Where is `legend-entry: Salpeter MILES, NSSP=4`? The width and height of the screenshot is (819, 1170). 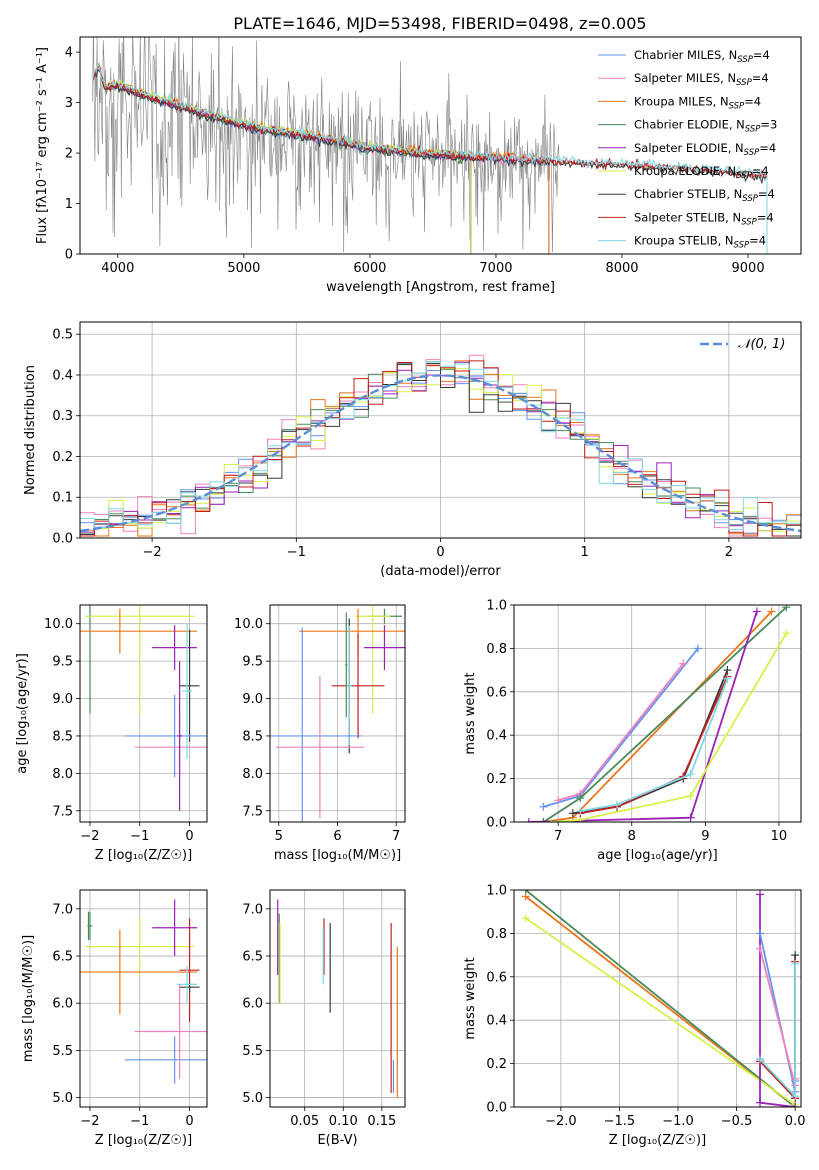
legend-entry: Salpeter MILES, NSSP=4 is located at coordinates (701, 79).